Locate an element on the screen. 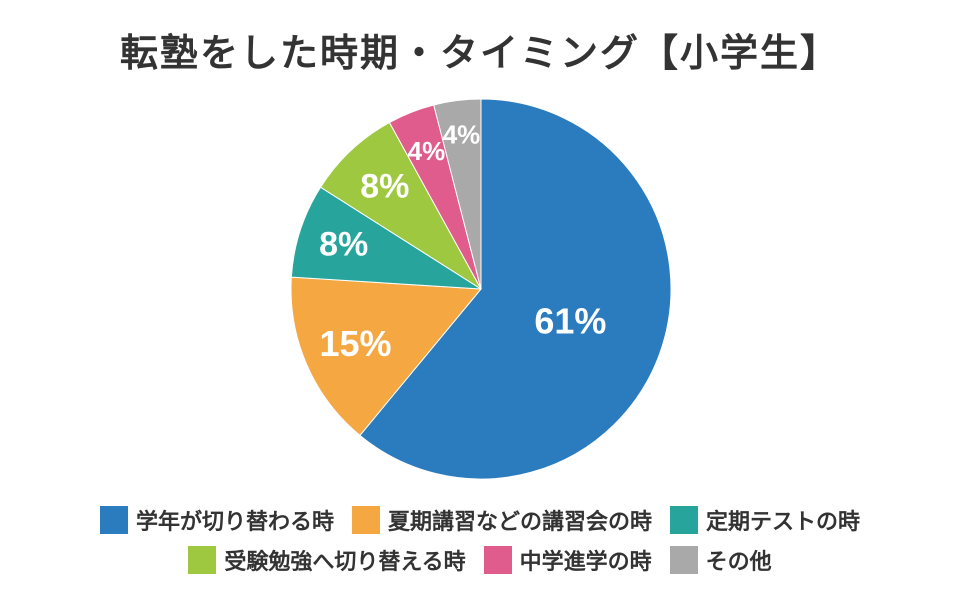 Image resolution: width=960 pixels, height=600 pixels. pie-data-labels: 61%15%8%8%4%4% is located at coordinates (462, 241).